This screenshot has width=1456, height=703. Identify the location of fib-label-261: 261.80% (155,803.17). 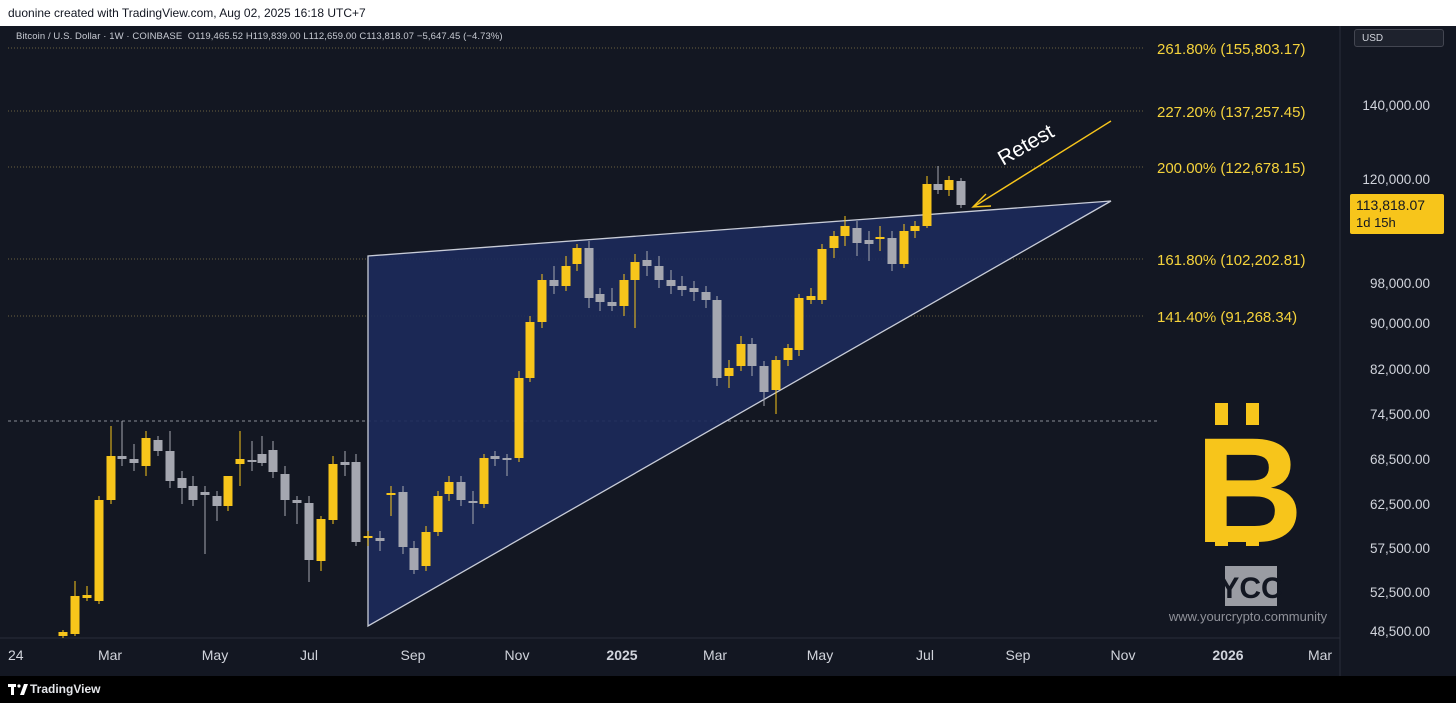
(1231, 49).